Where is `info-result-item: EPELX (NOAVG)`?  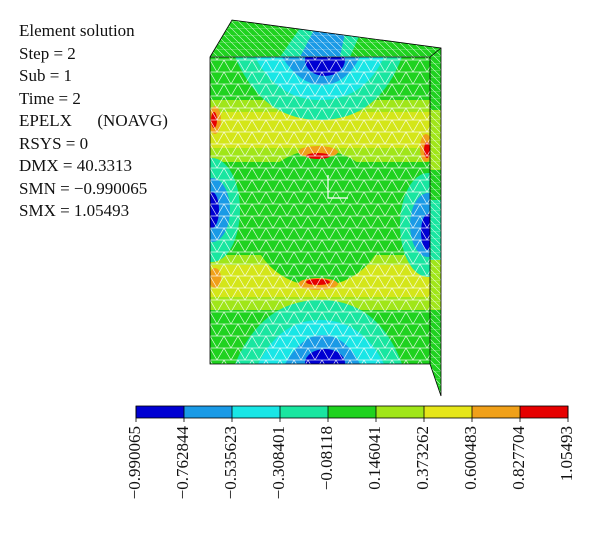 info-result-item: EPELX (NOAVG) is located at coordinates (93, 120).